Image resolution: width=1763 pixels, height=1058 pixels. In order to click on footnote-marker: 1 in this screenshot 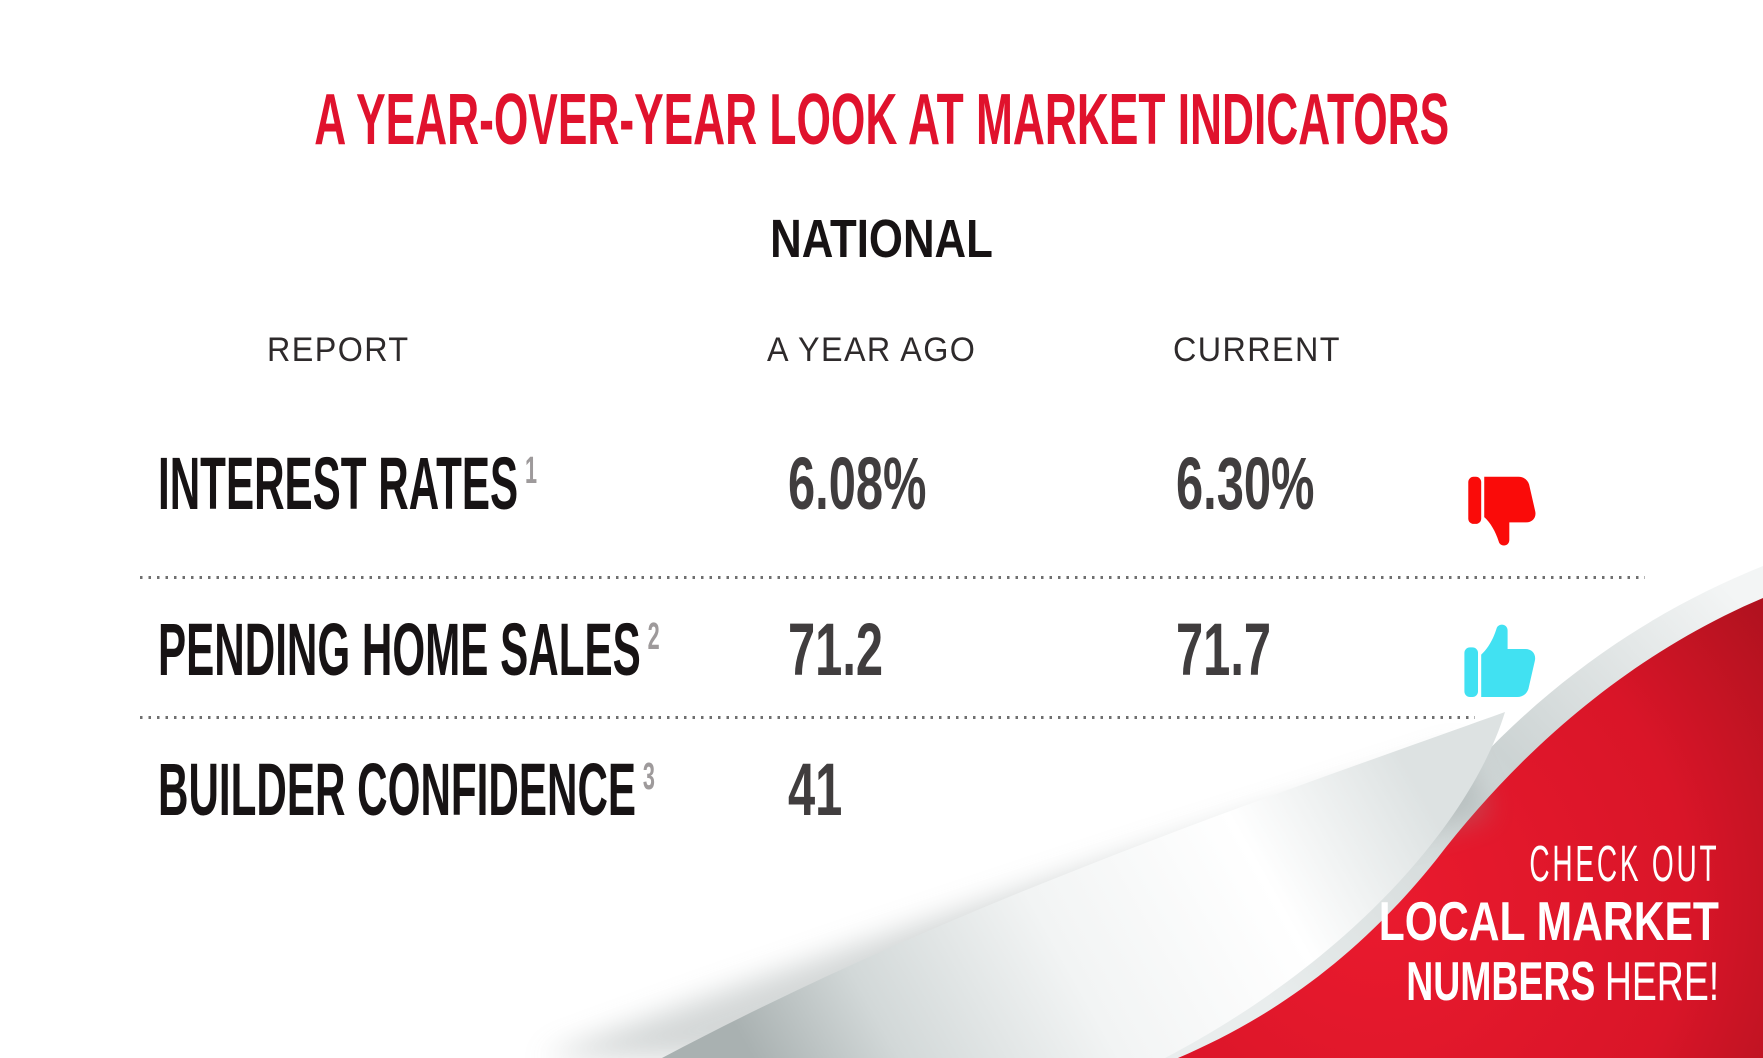, I will do `click(531, 471)`.